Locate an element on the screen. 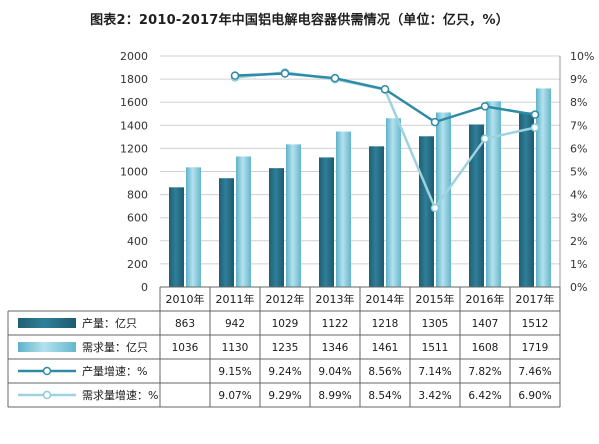  data-label: 1407 is located at coordinates (485, 324).